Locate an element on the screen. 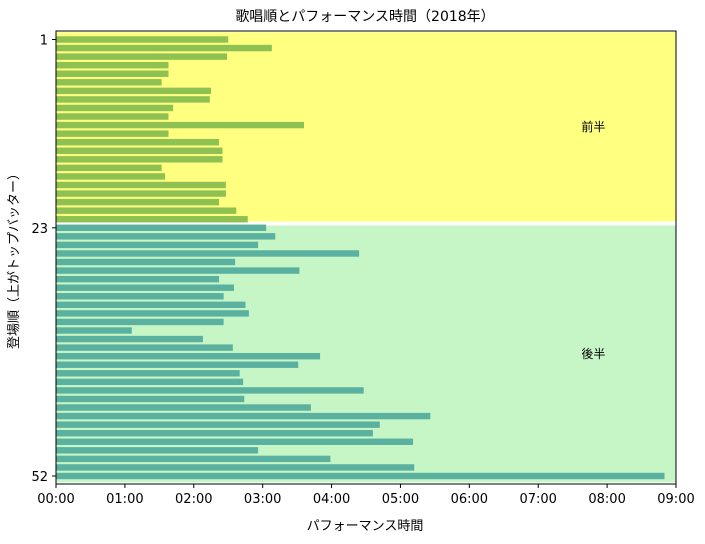  x-axis-label: パフォーマンス時間 is located at coordinates (365, 526).